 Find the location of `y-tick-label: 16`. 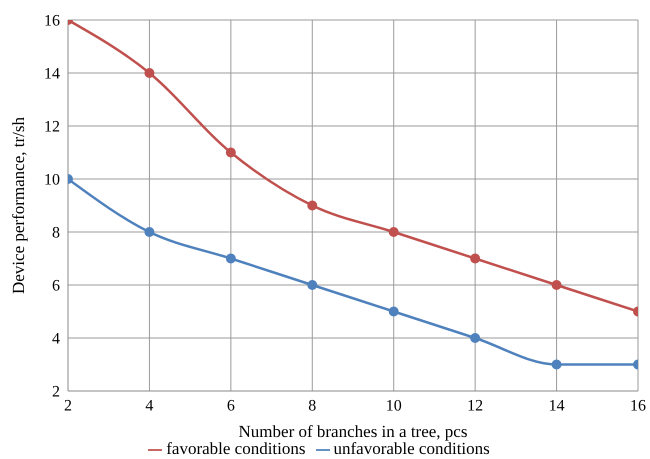

y-tick-label: 16 is located at coordinates (52, 21).